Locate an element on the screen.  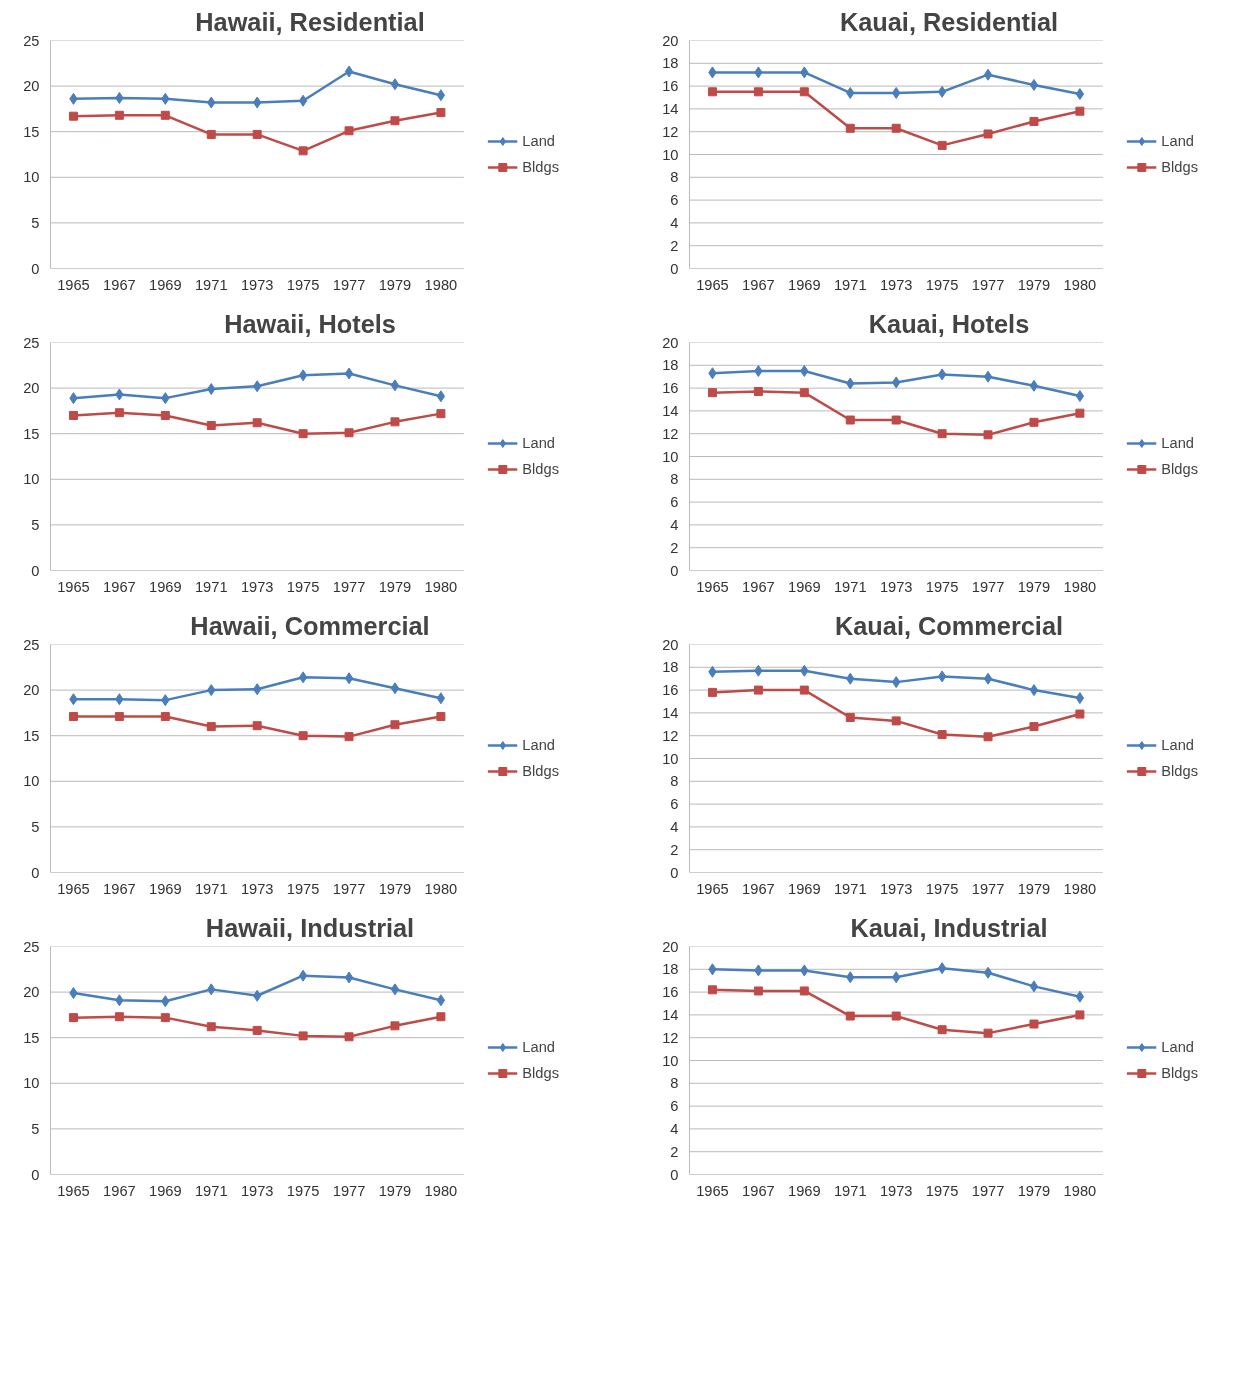
y-tick-label: 16 is located at coordinates (670, 388).